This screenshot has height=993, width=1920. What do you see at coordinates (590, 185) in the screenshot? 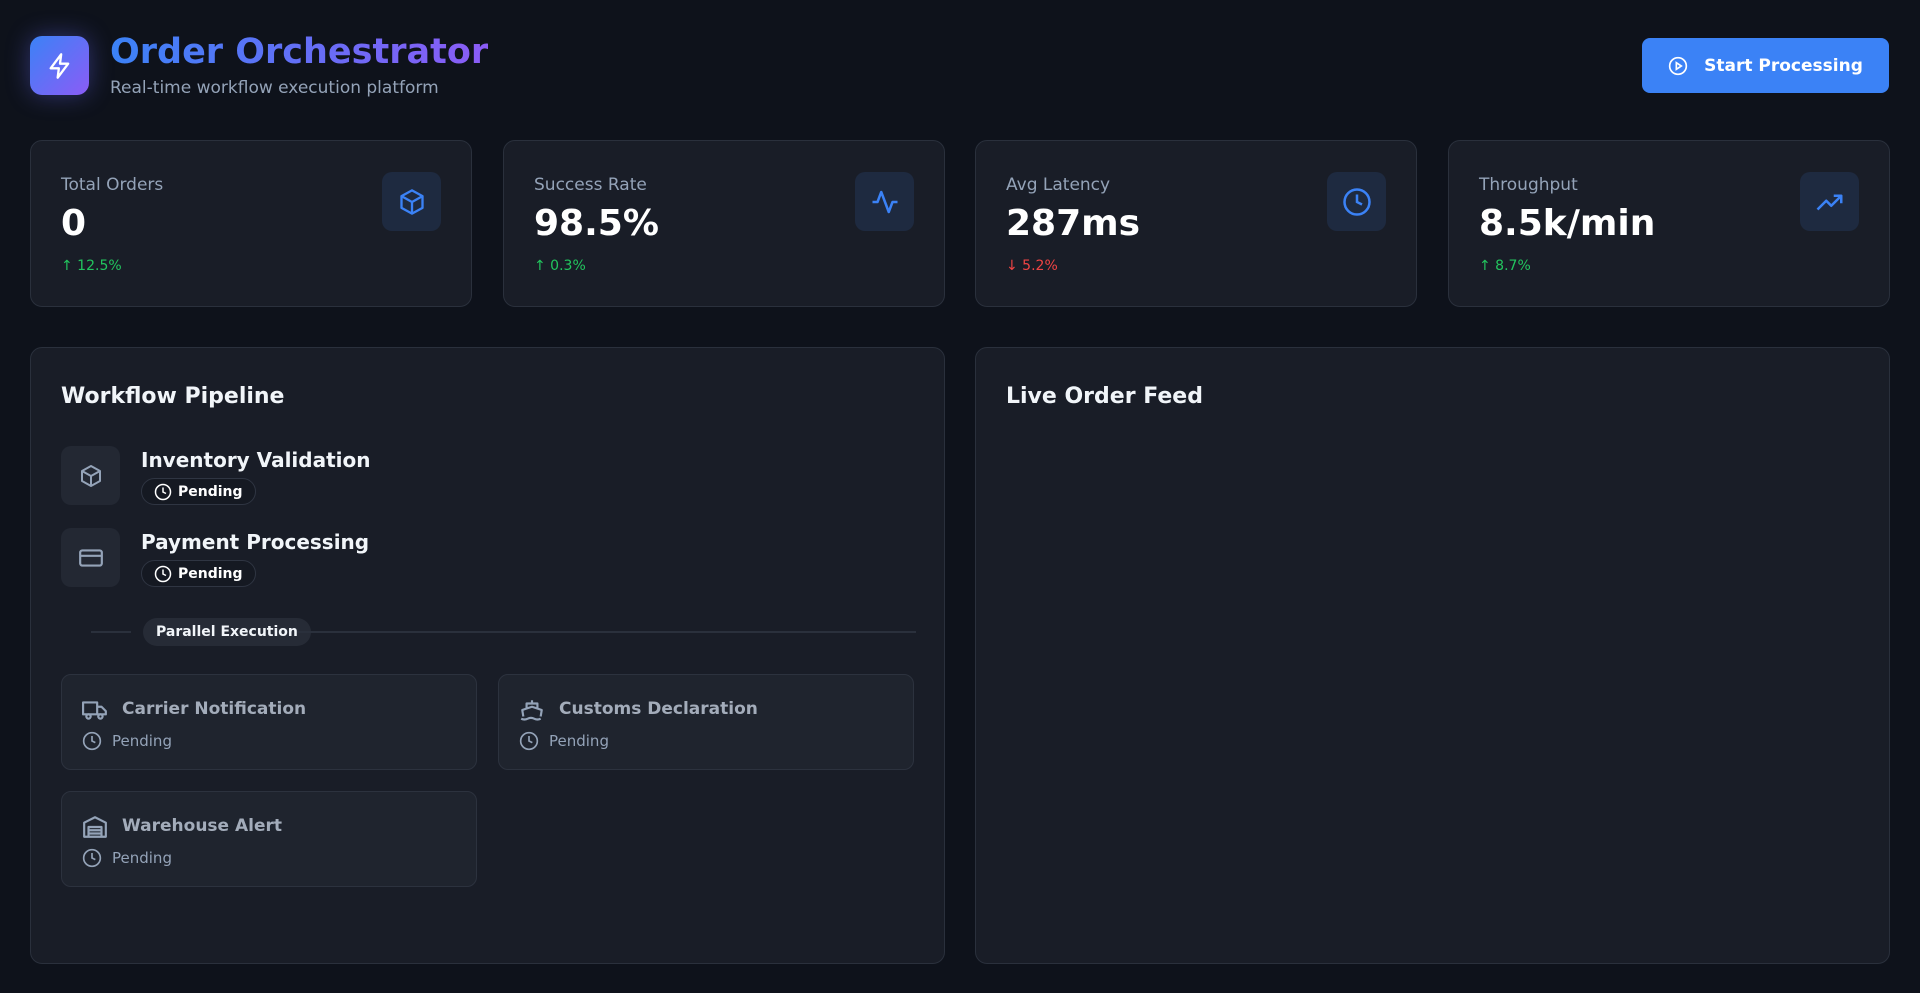
I see `stat-label: Success Rate` at bounding box center [590, 185].